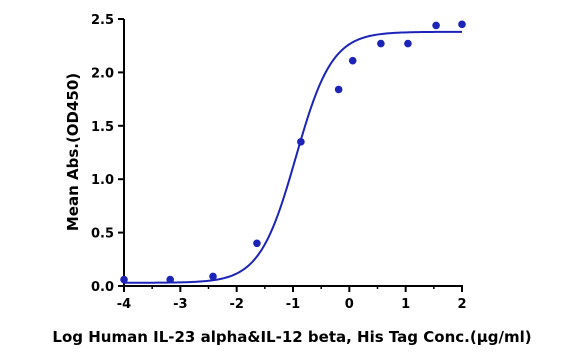 The image size is (580, 354). What do you see at coordinates (124, 304) in the screenshot?
I see `x-tick-label: -4` at bounding box center [124, 304].